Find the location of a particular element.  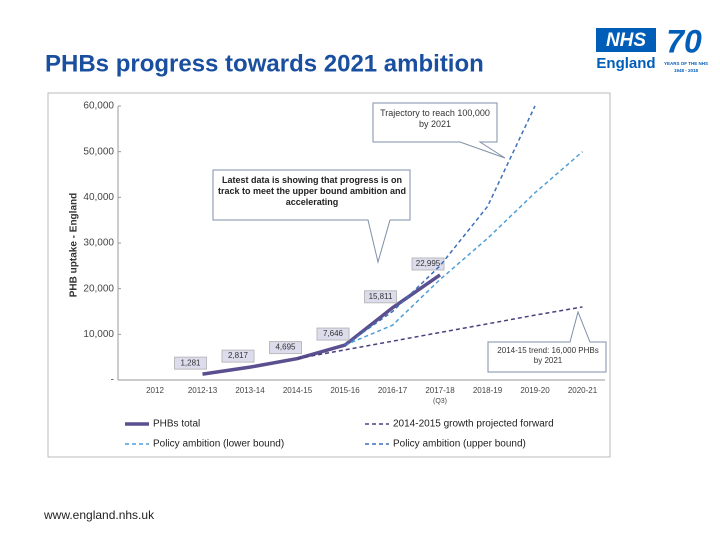

logo-nhs: NHS is located at coordinates (626, 40).